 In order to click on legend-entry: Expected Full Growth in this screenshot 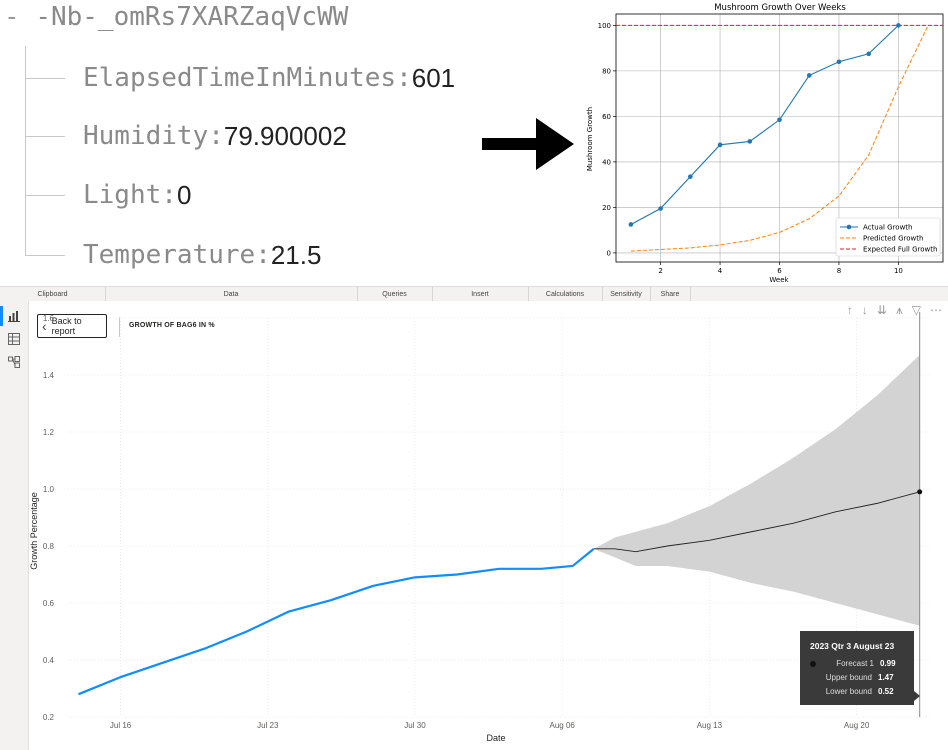, I will do `click(900, 250)`.